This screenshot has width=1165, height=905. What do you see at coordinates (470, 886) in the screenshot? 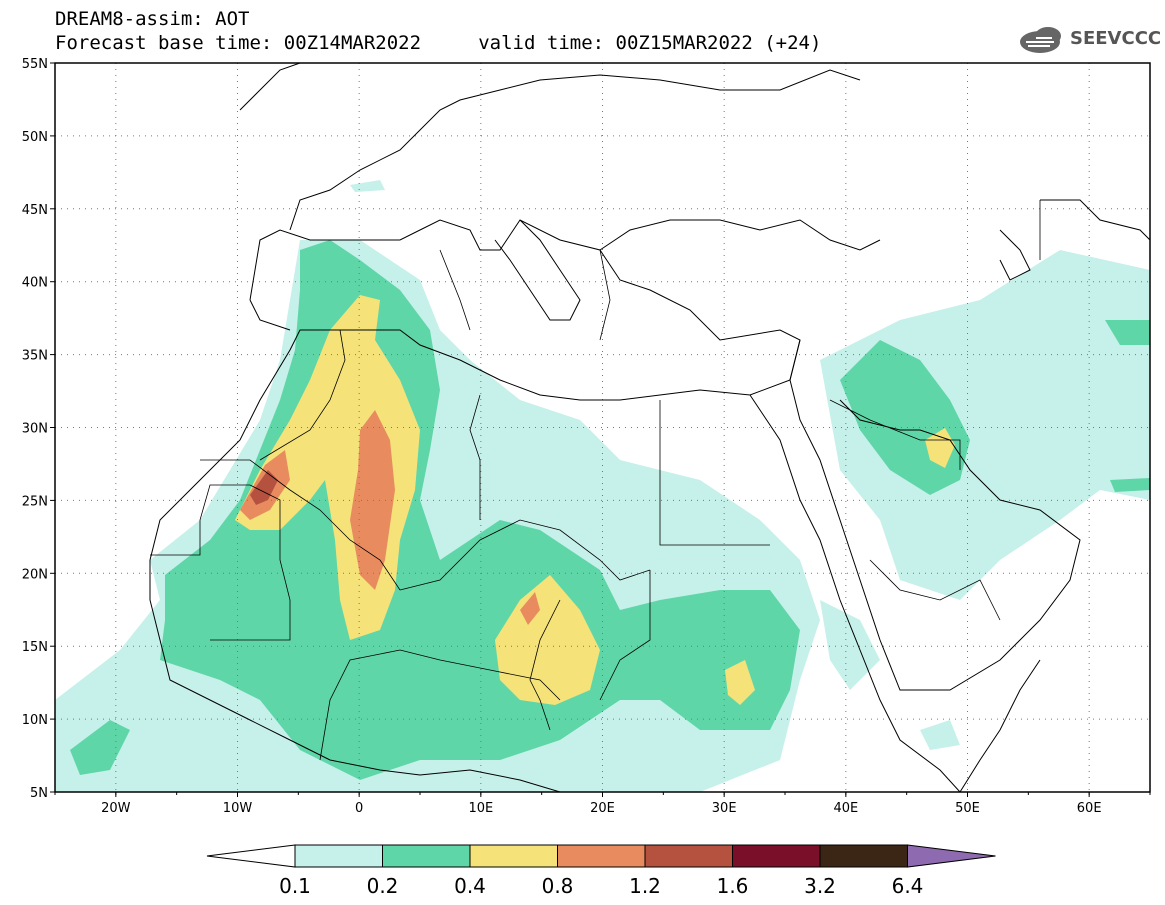
I see `colorbar-value-label: 0.4` at bounding box center [470, 886].